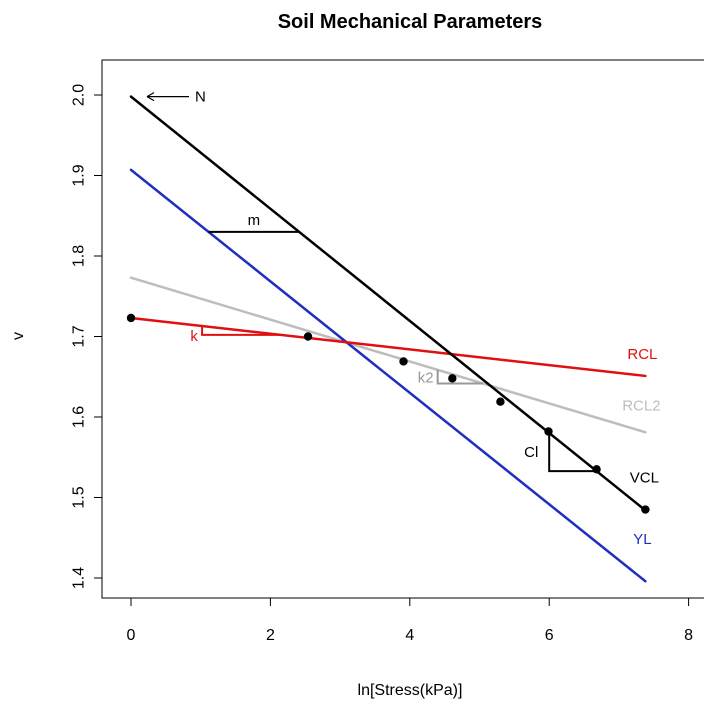 The image size is (704, 705). What do you see at coordinates (572, 453) in the screenshot?
I see `cl-triangle` at bounding box center [572, 453].